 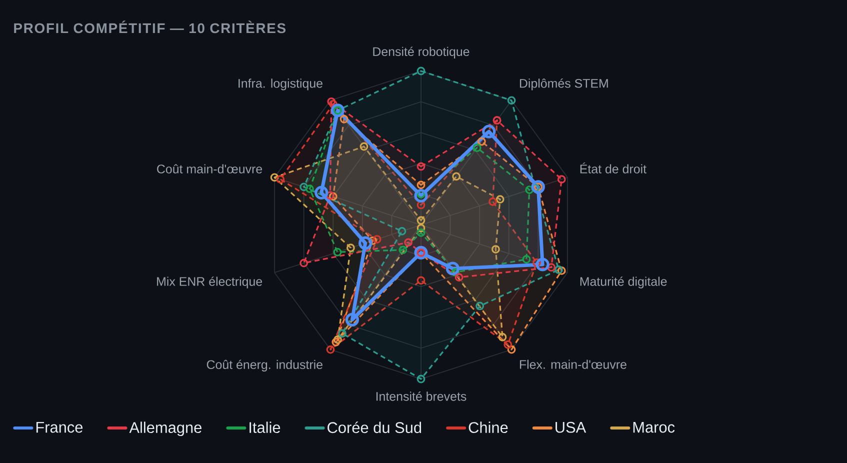 What do you see at coordinates (488, 428) in the screenshot?
I see `legend-label: Chine` at bounding box center [488, 428].